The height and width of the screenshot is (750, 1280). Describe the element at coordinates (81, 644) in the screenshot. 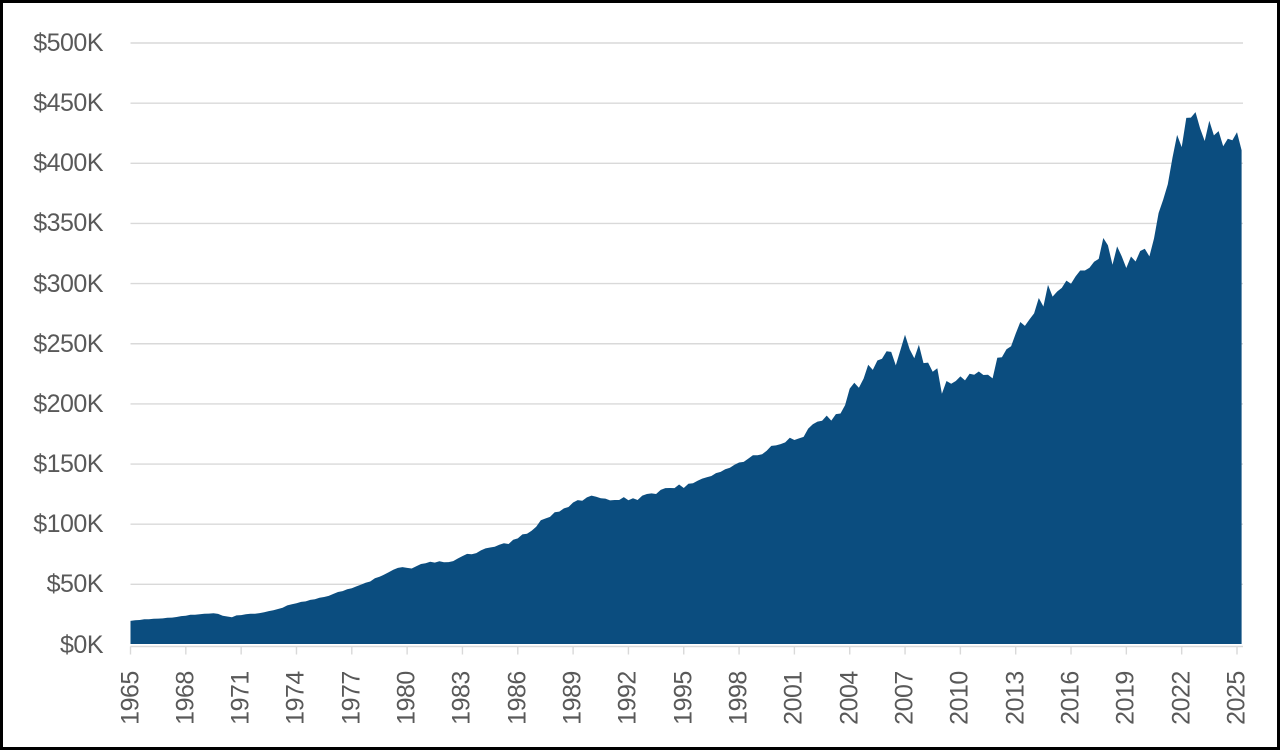

I see `y-tick-label: $0K` at that location.